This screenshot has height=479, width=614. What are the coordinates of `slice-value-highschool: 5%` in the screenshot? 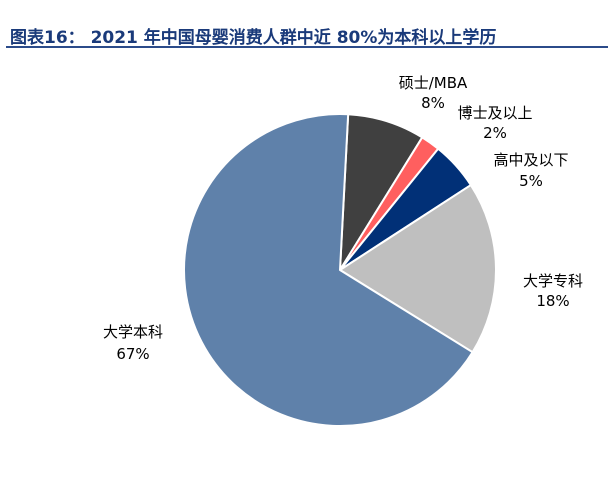 It's located at (531, 181).